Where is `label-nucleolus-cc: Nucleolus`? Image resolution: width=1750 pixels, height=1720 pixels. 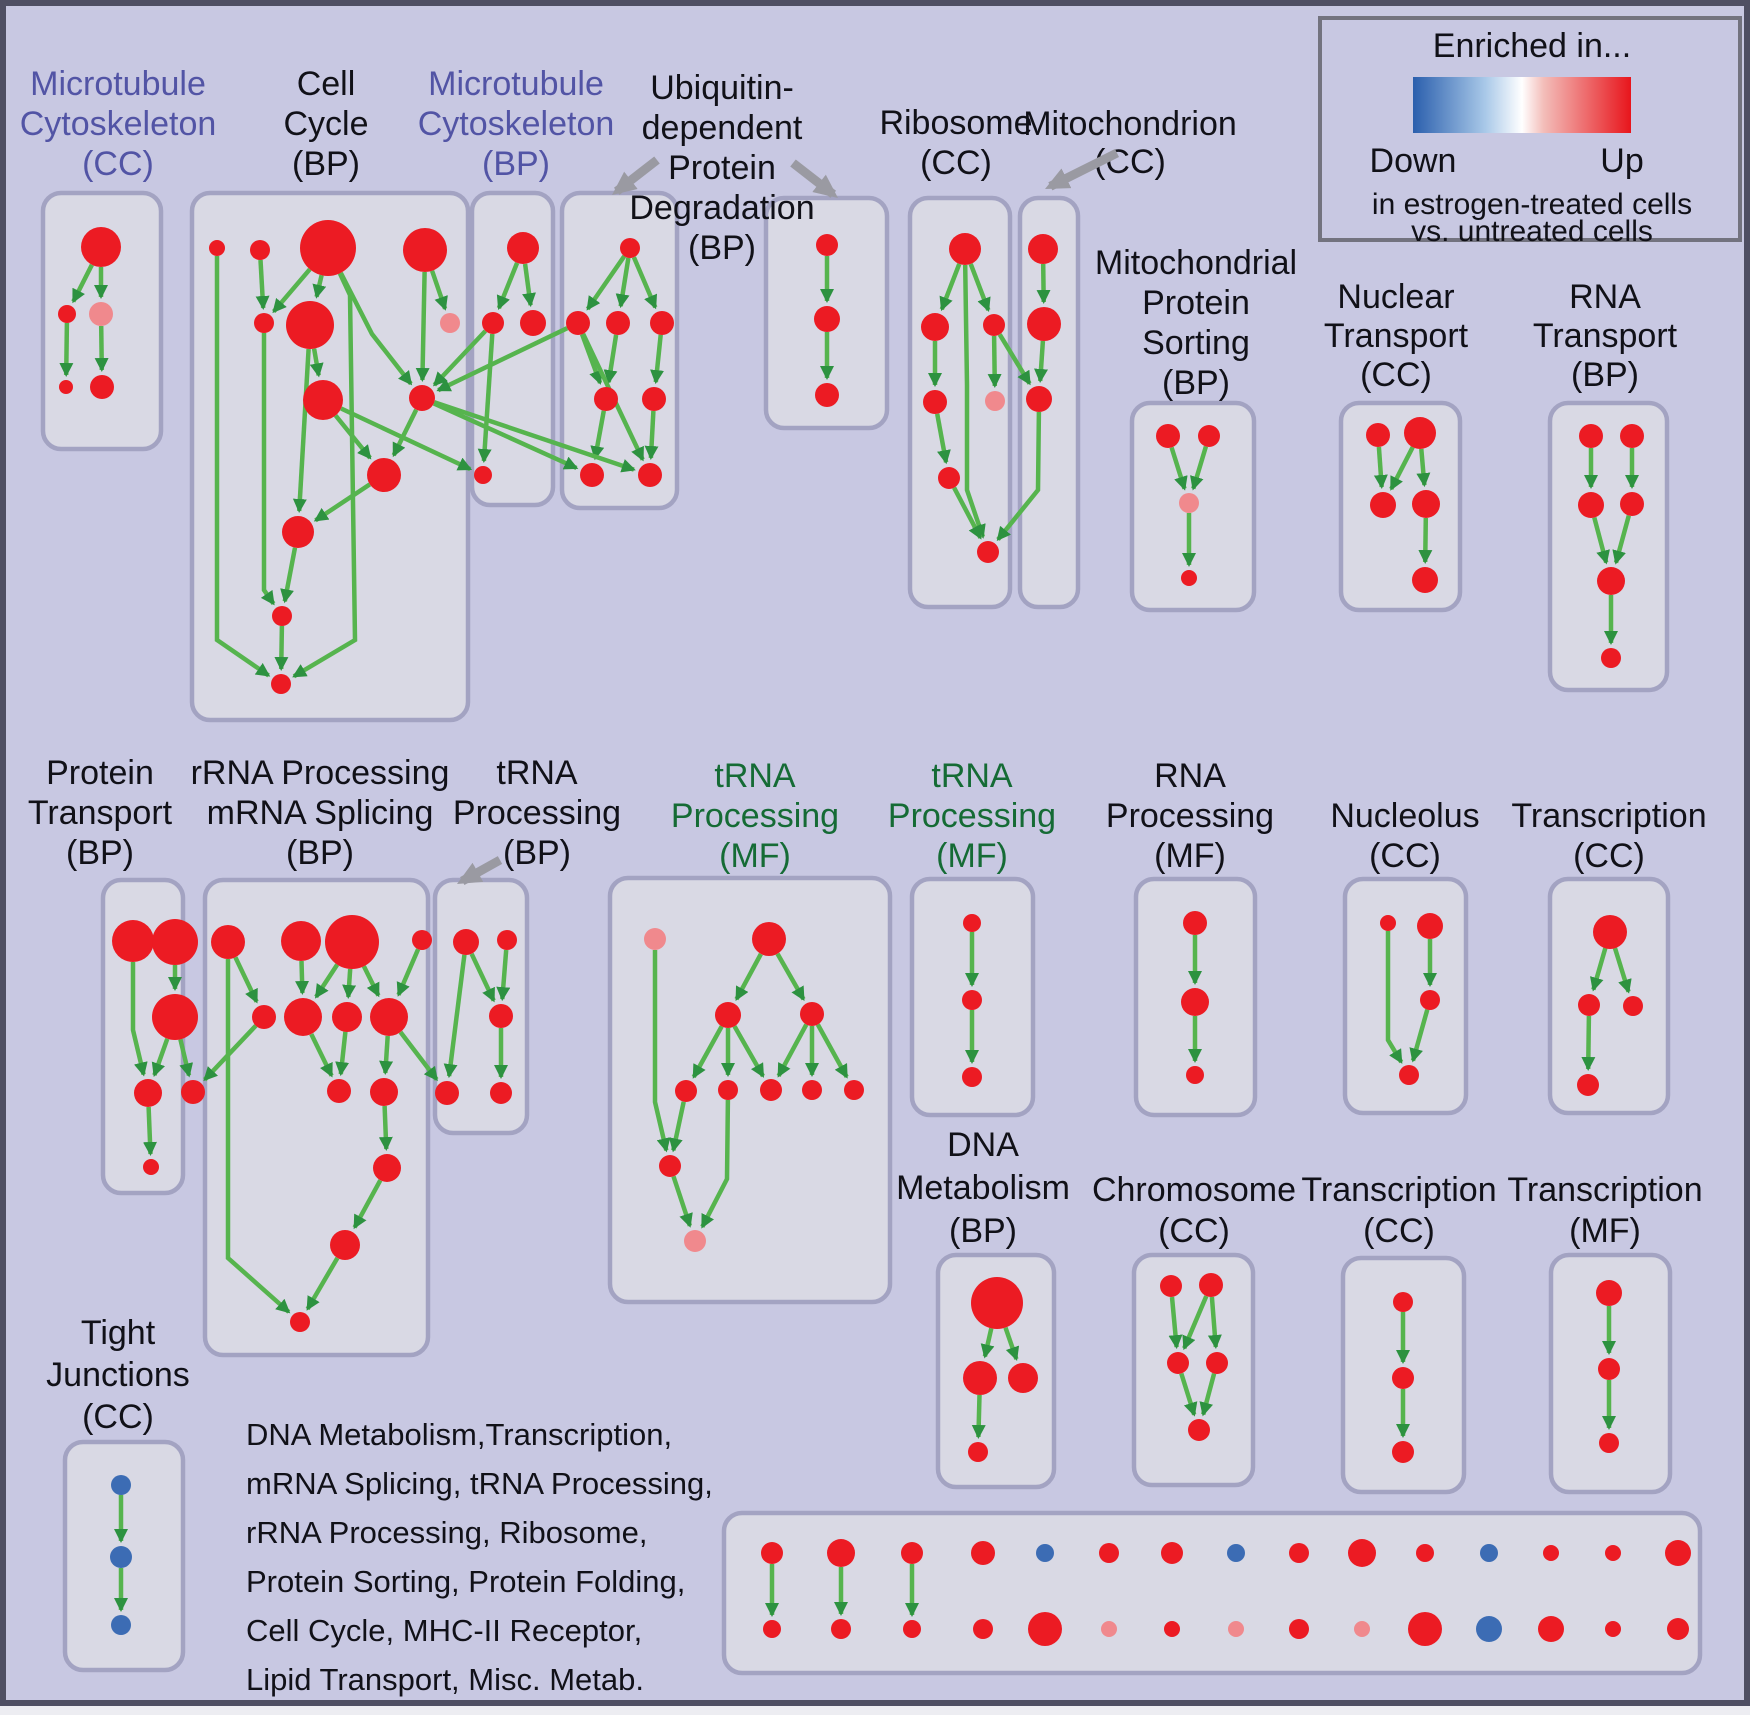 label-nucleolus-cc: Nucleolus is located at coordinates (1404, 816).